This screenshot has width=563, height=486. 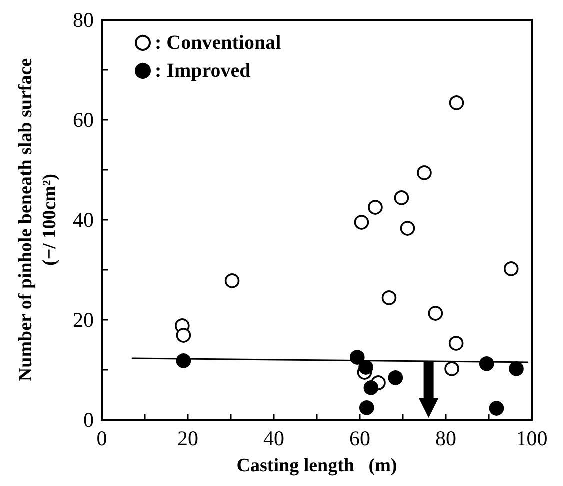 What do you see at coordinates (188, 438) in the screenshot?
I see `x-tick-label: 20` at bounding box center [188, 438].